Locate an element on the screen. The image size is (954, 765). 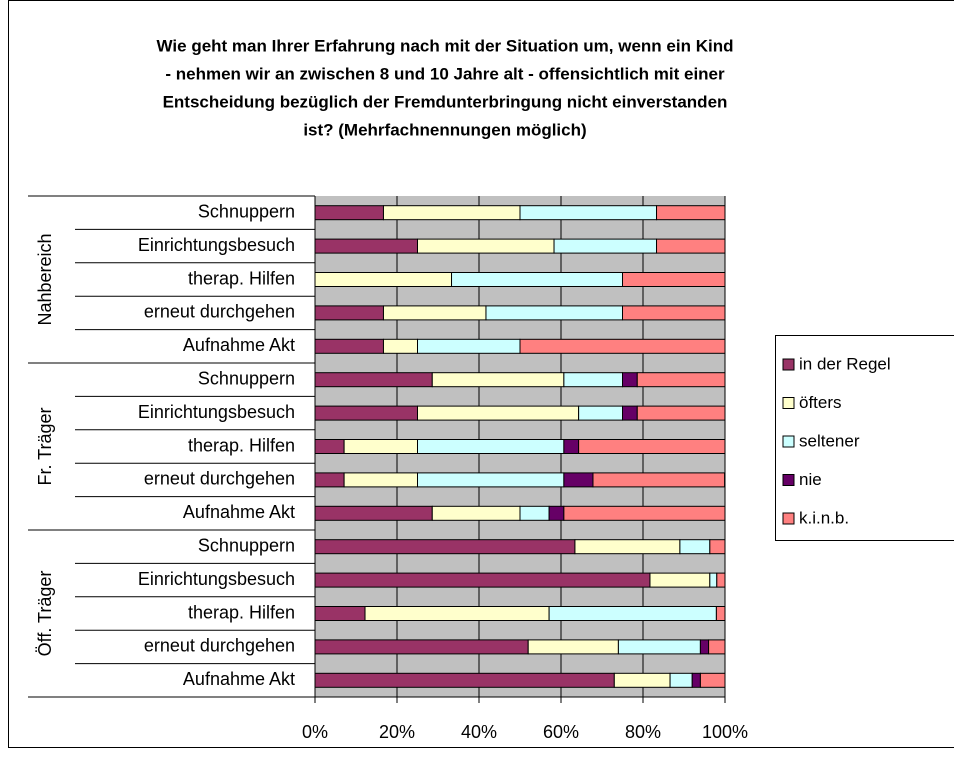
x-tick-label: 0% is located at coordinates (315, 732).